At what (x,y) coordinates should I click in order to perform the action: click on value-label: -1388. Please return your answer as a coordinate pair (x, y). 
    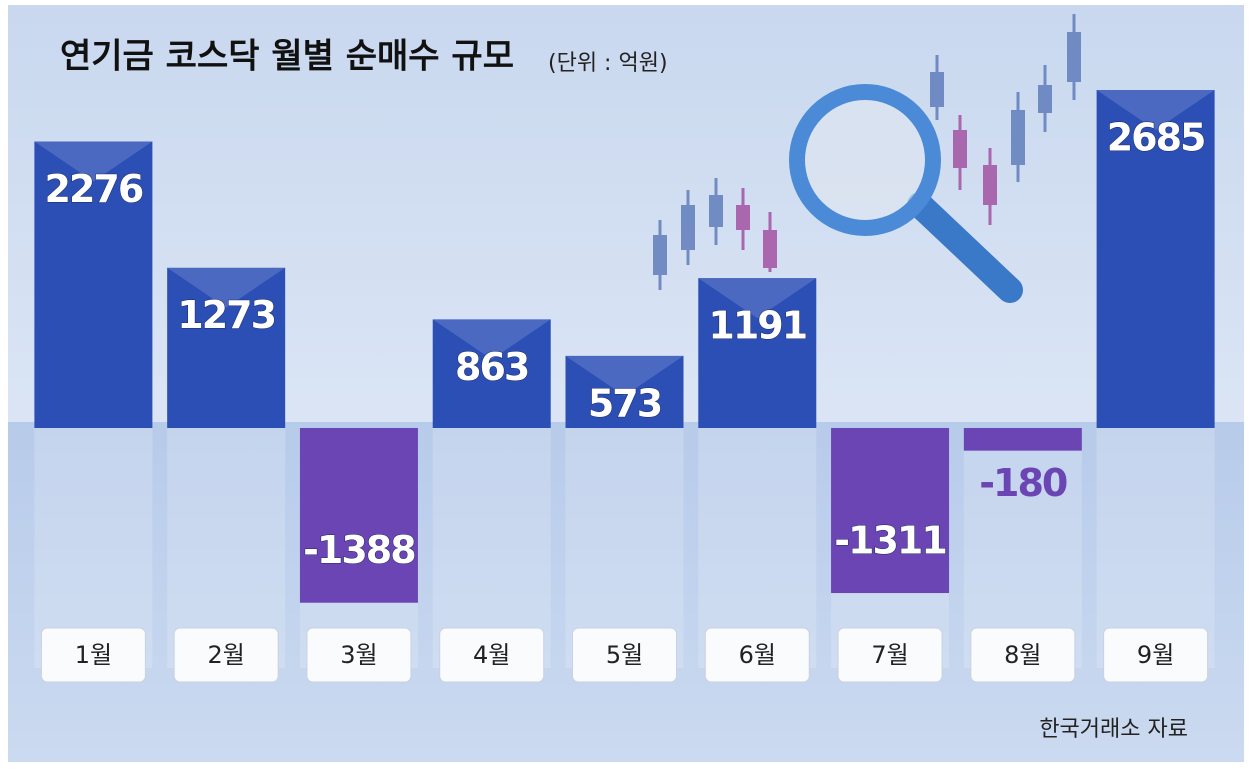
    Looking at the image, I should click on (359, 550).